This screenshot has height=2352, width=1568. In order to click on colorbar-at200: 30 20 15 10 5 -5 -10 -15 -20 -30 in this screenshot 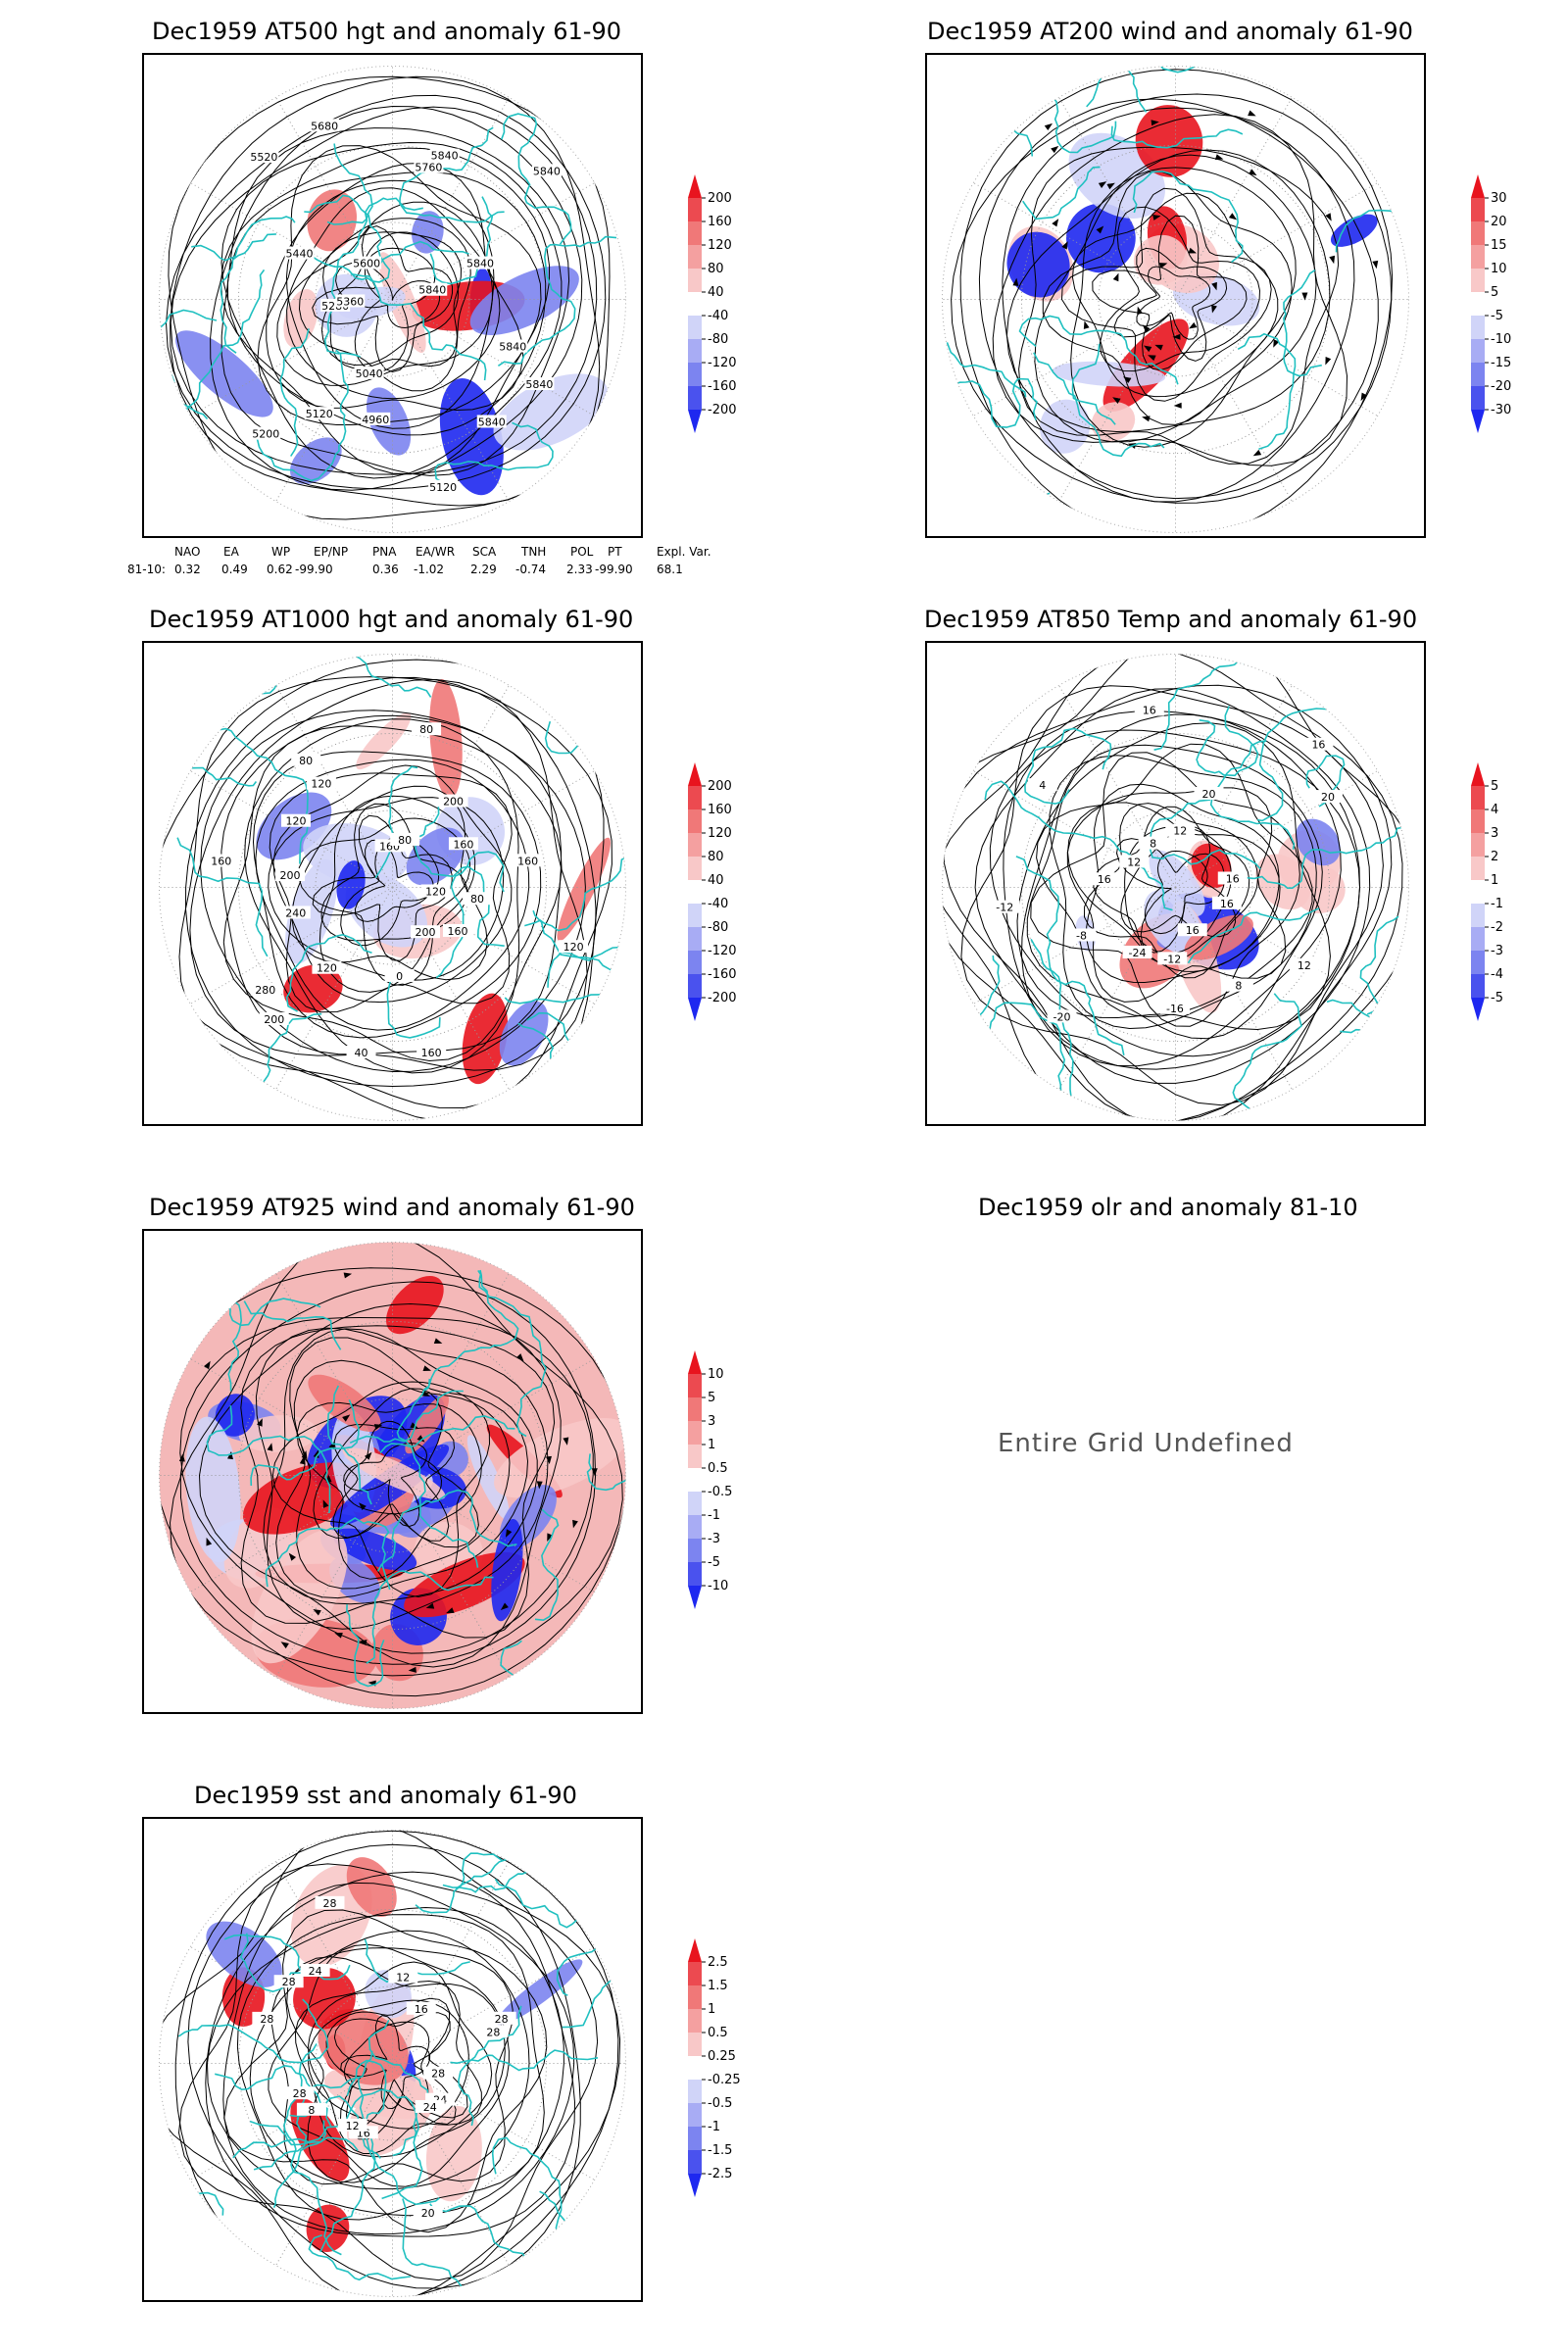, I will do `click(1500, 310)`.